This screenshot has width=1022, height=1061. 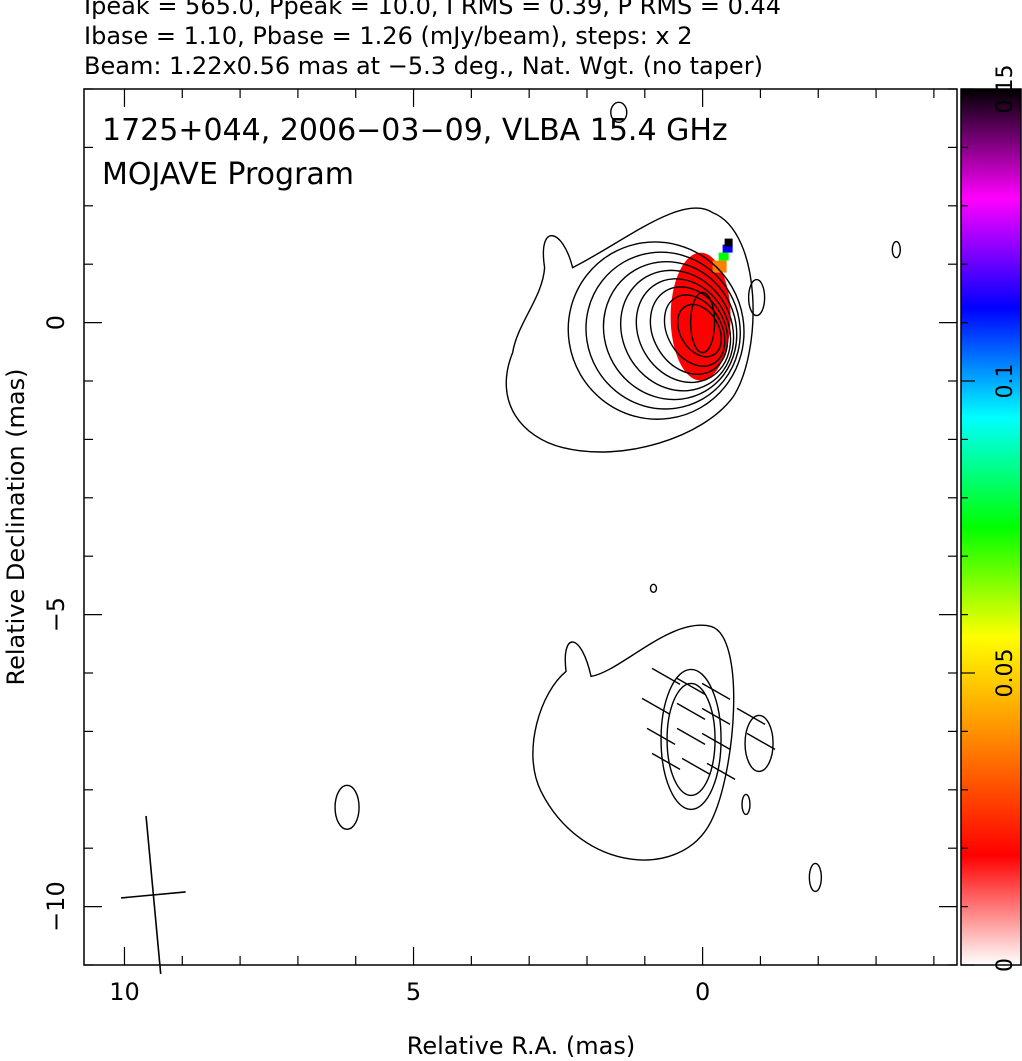 I want to click on beam-cross, so click(x=153, y=895).